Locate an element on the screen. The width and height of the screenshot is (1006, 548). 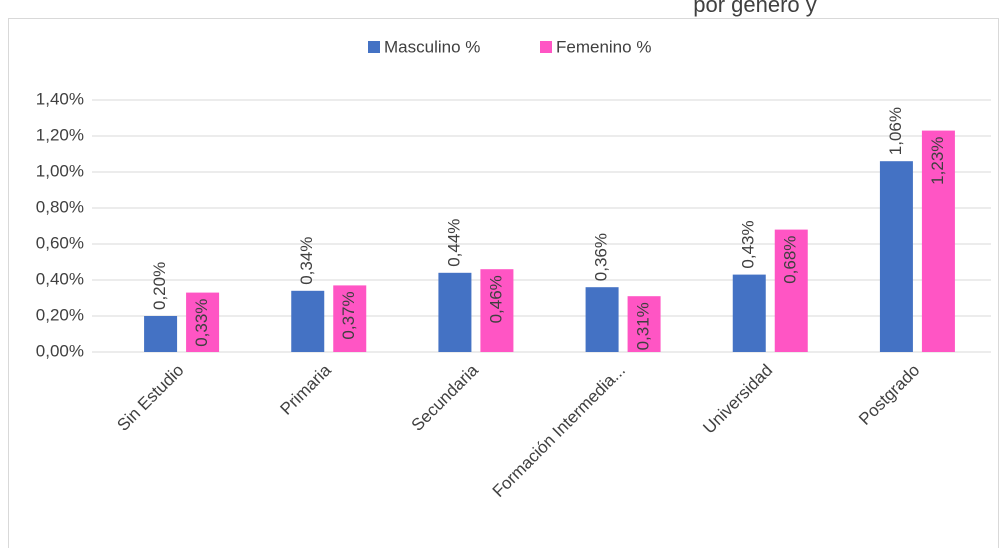
data-label: 0,68% is located at coordinates (790, 260).